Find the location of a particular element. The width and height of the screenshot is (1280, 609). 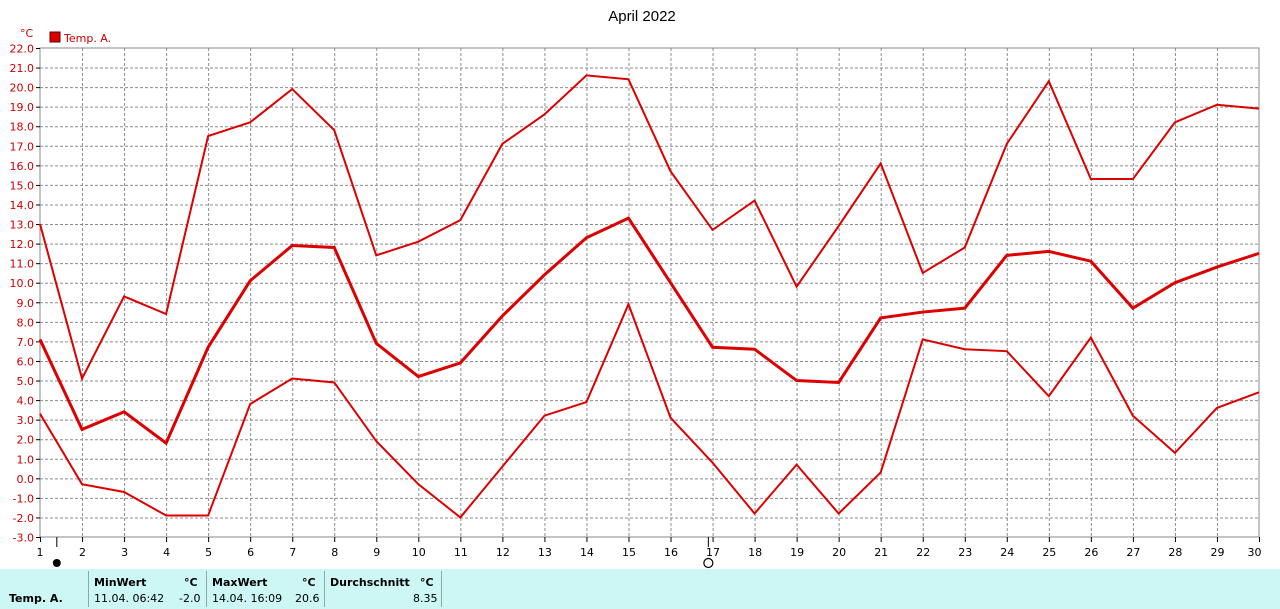

y-tick-label: 13.0 is located at coordinates (22, 225).